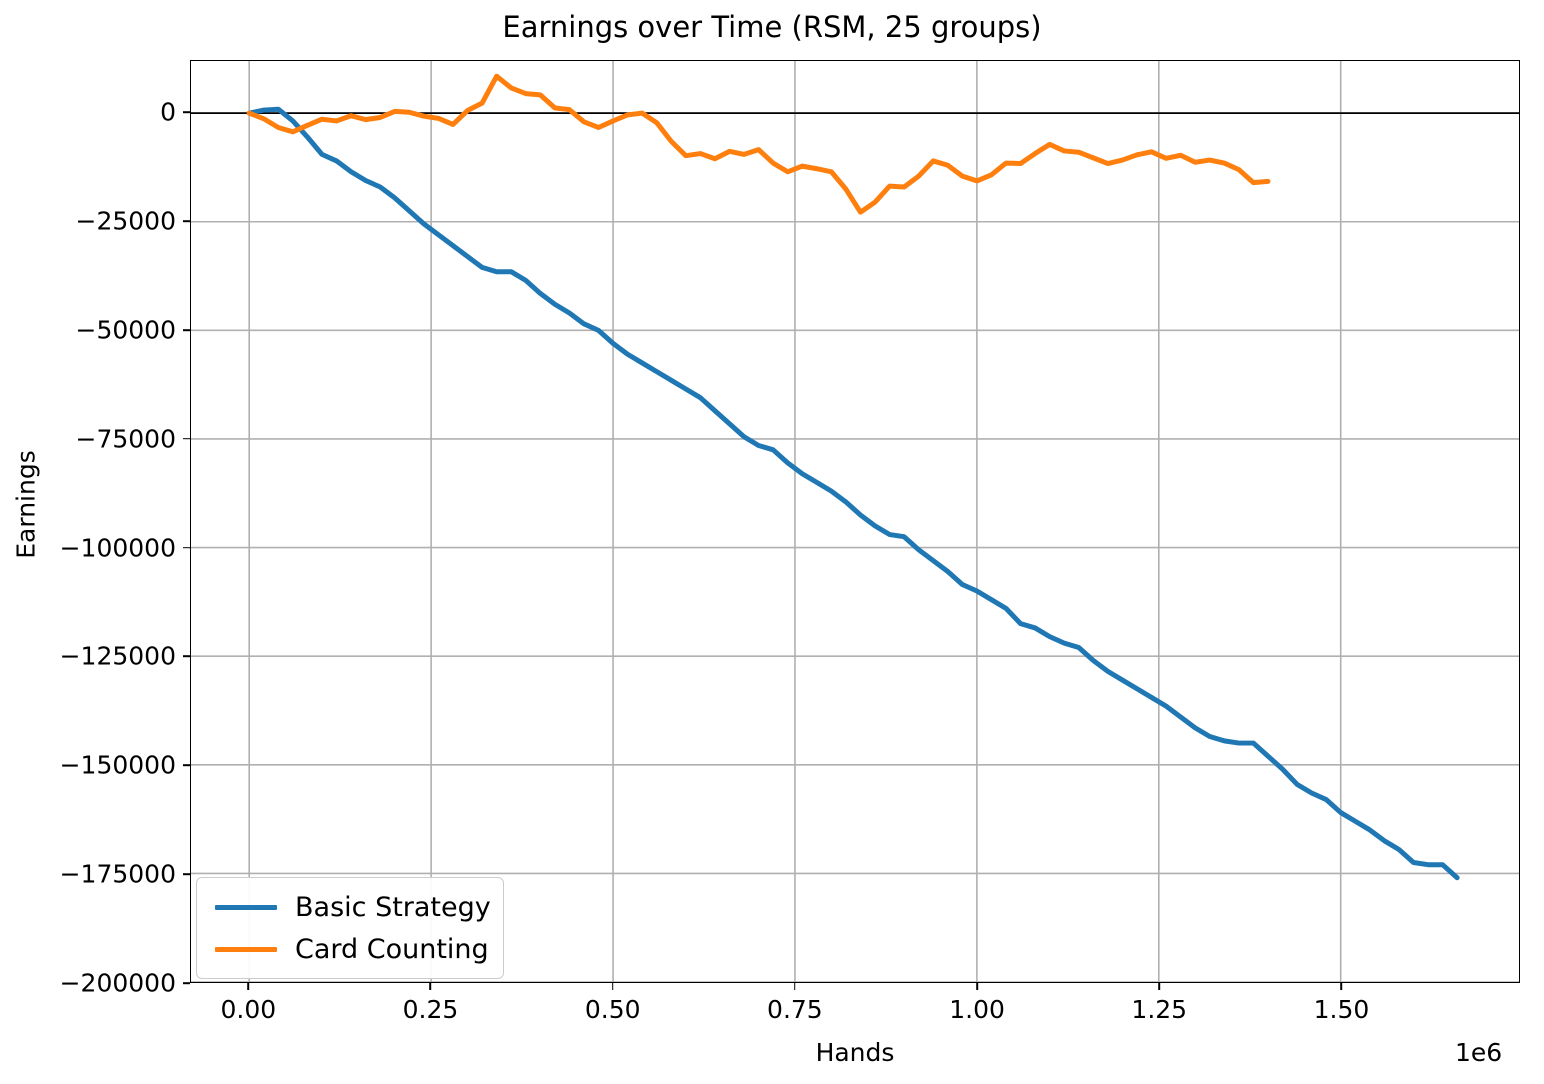 The height and width of the screenshot is (1084, 1544). What do you see at coordinates (125, 221) in the screenshot?
I see `y-tick-label: −25000` at bounding box center [125, 221].